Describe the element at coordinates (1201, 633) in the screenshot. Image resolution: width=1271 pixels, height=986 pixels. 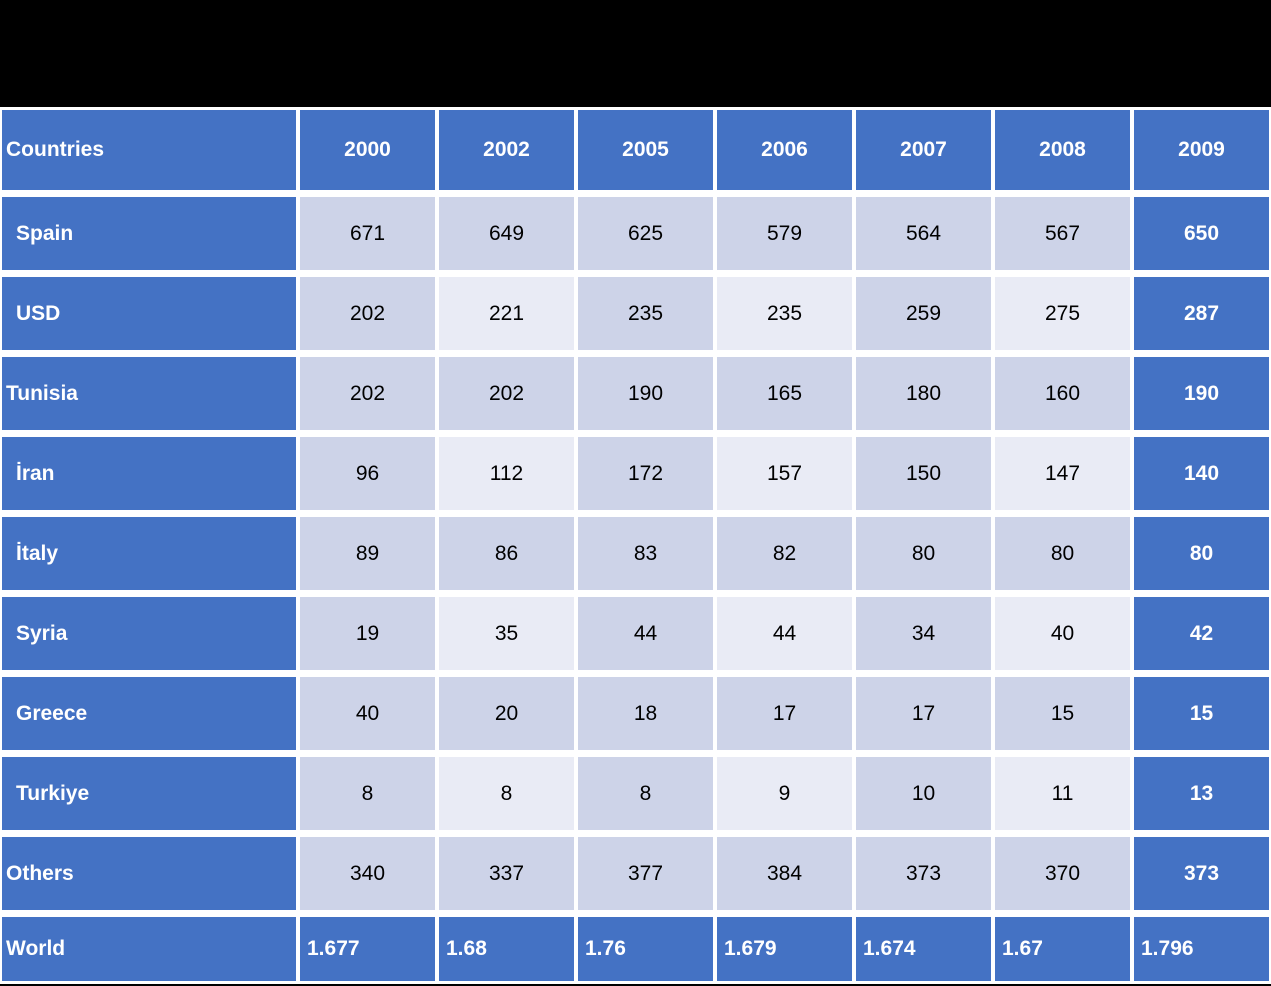
I see `data-cell: 42` at that location.